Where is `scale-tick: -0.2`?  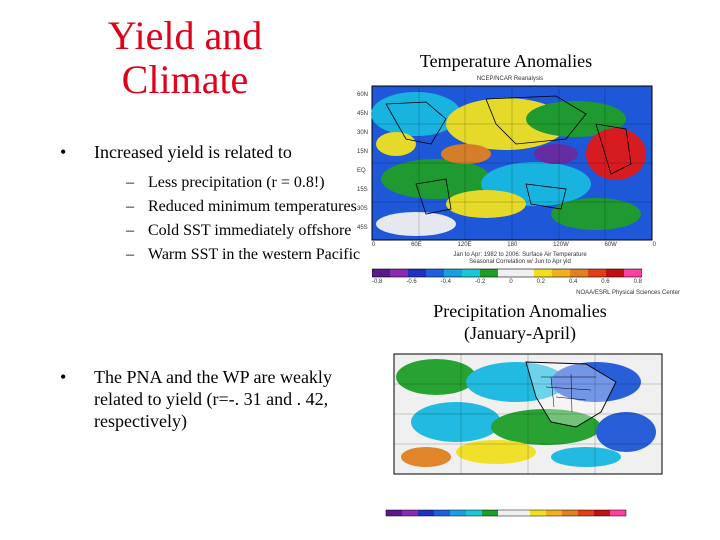 scale-tick: -0.2 is located at coordinates (480, 282).